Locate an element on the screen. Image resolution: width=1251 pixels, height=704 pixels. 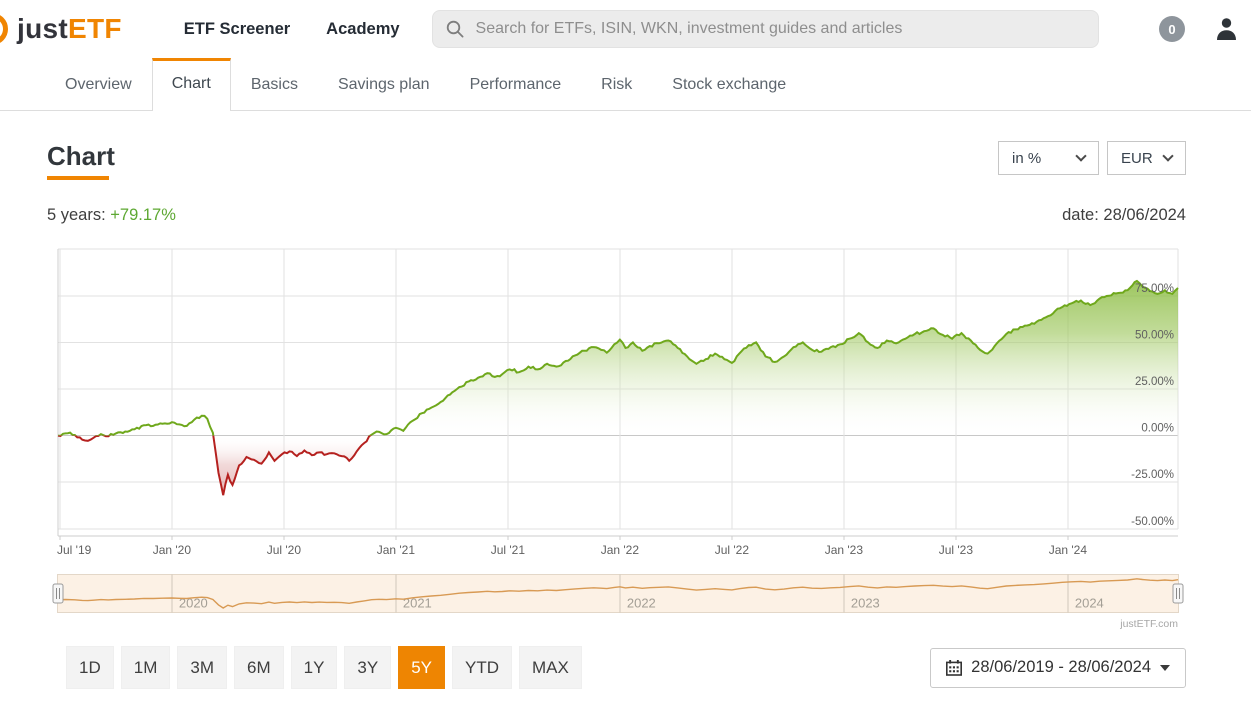
range-button-ytd: YTD is located at coordinates (482, 667).